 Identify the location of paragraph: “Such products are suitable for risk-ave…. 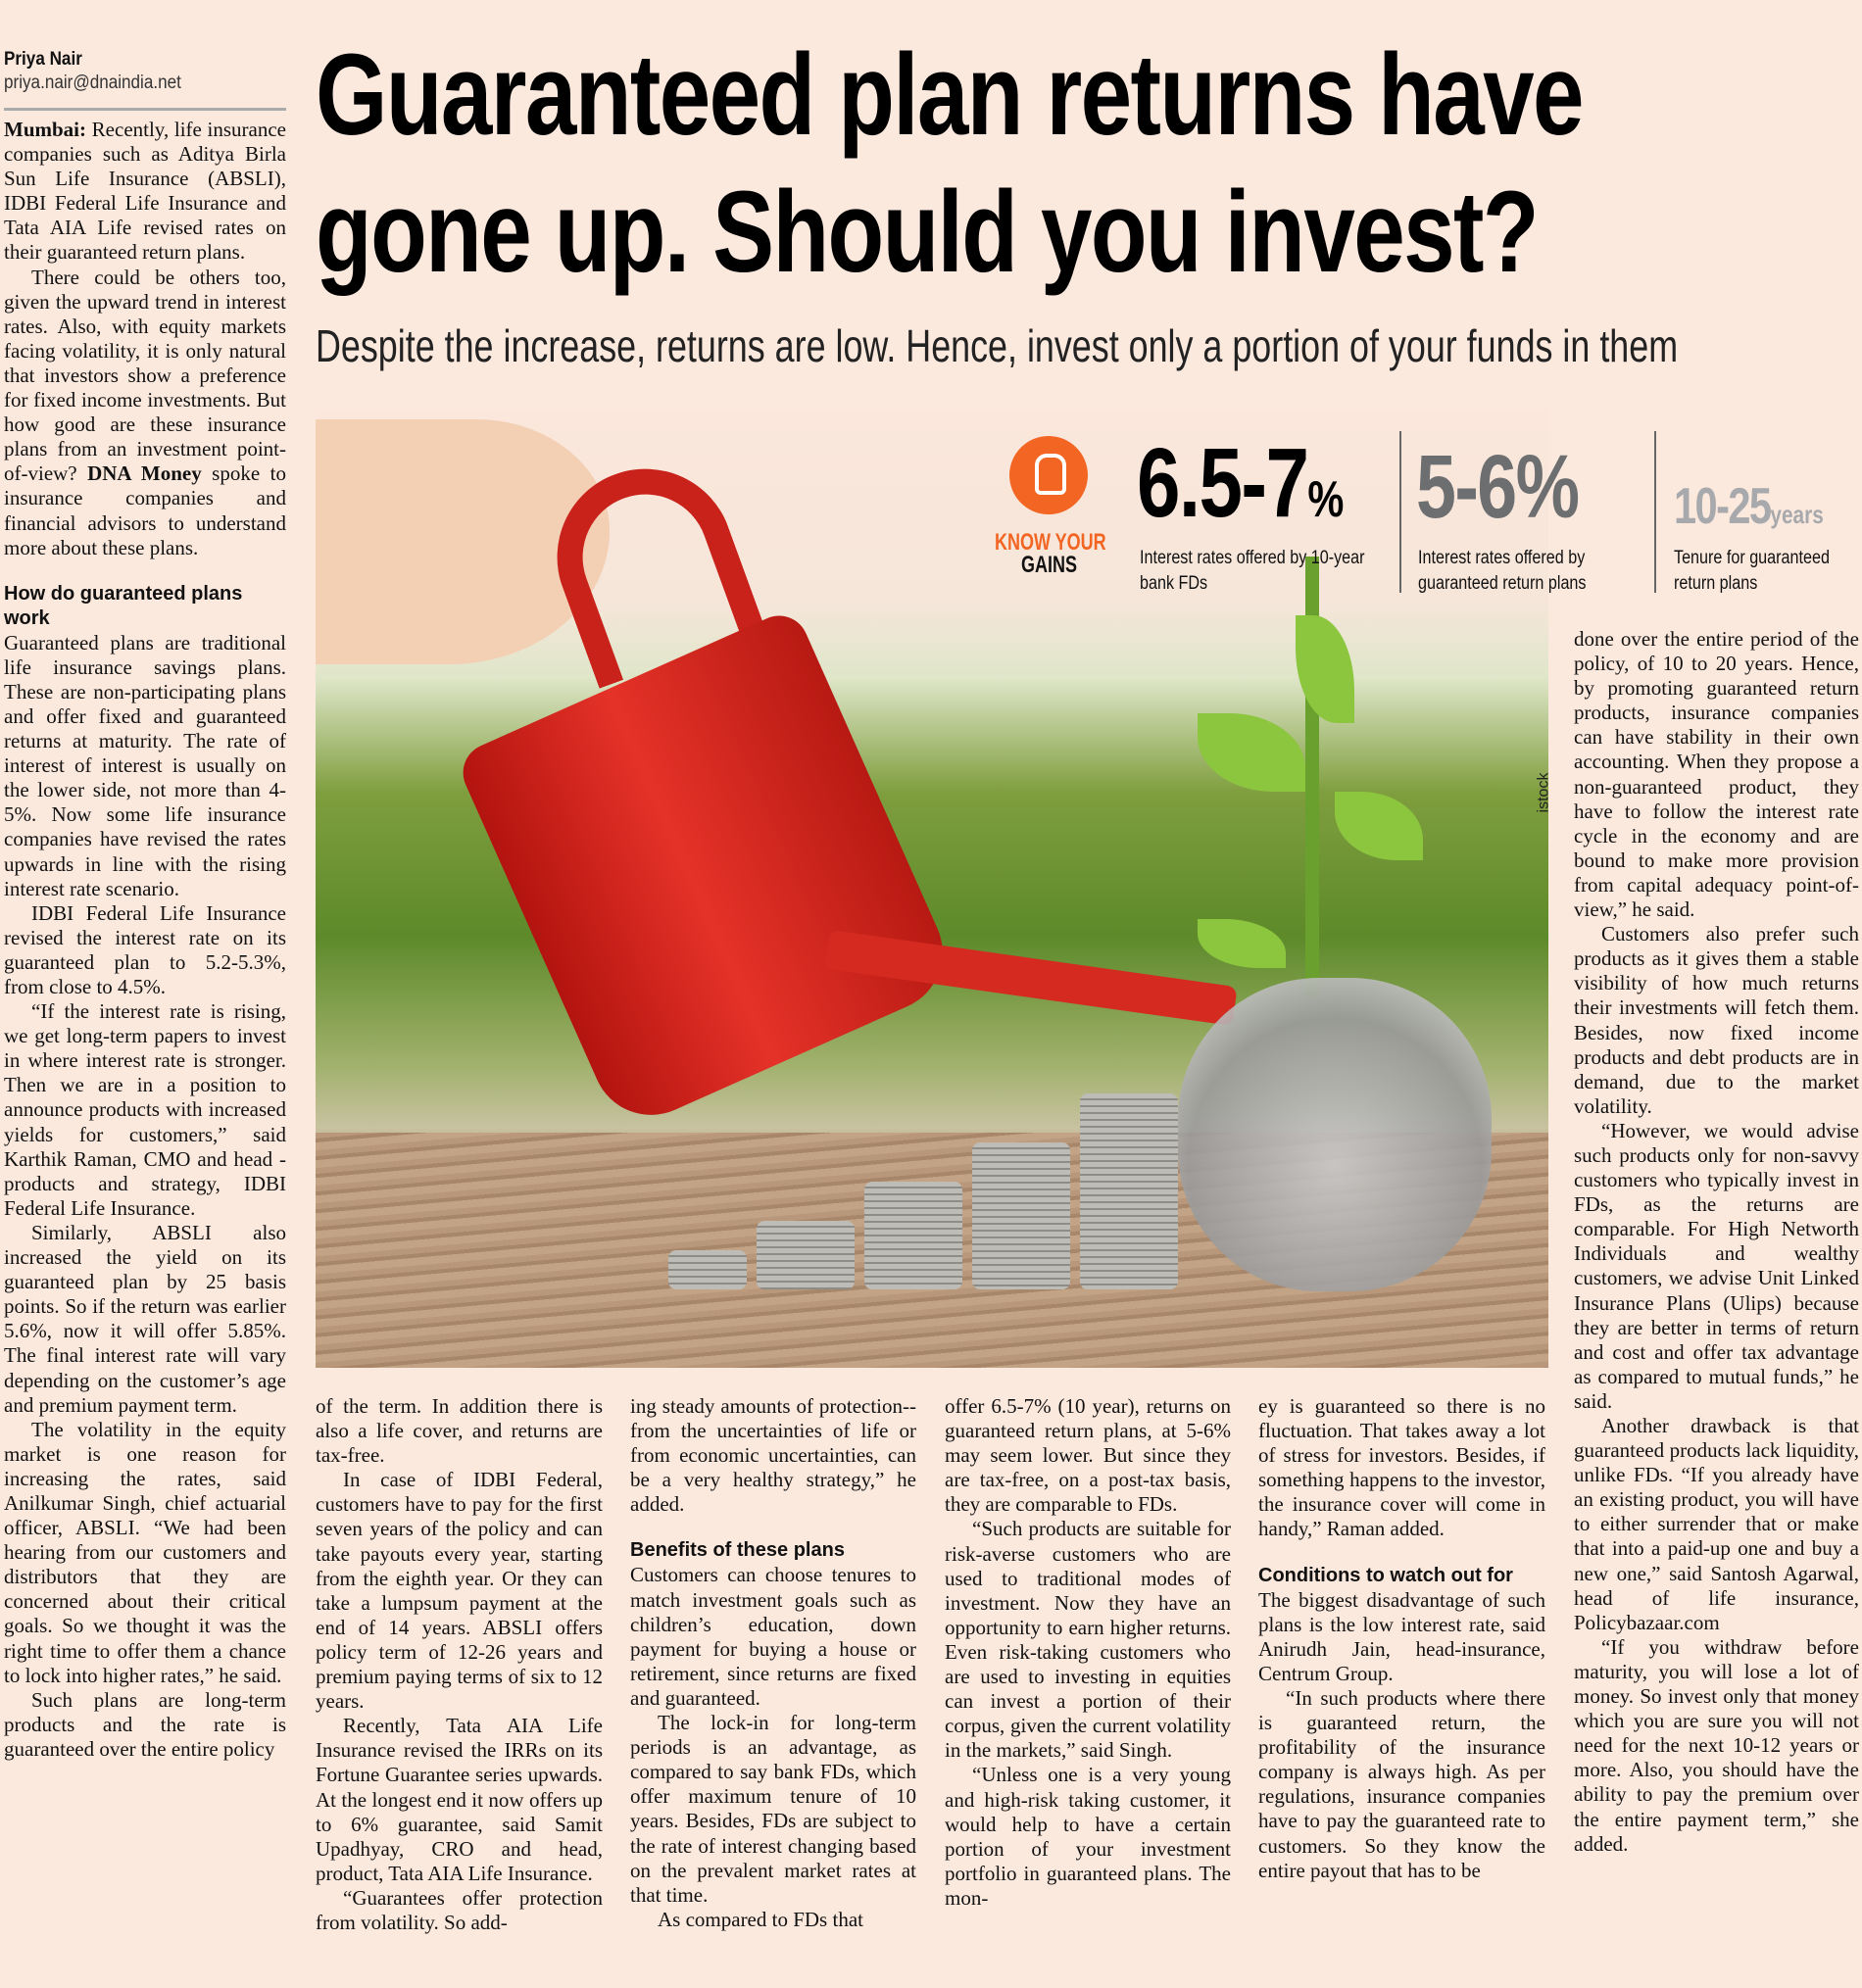
(1088, 1640).